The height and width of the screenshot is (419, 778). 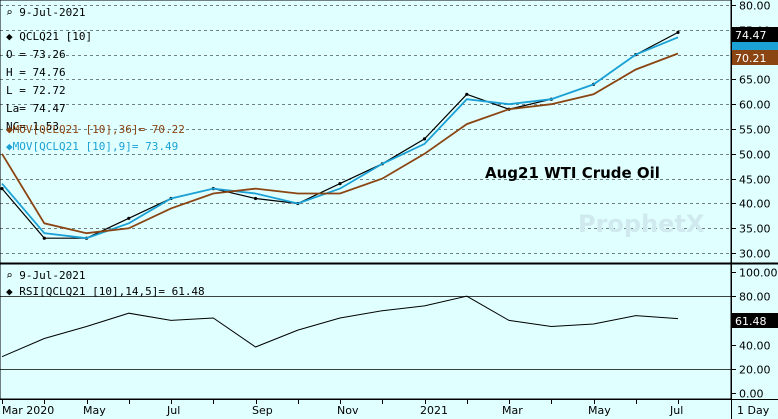 I want to click on y-tick-label: 30.00, so click(x=755, y=254).